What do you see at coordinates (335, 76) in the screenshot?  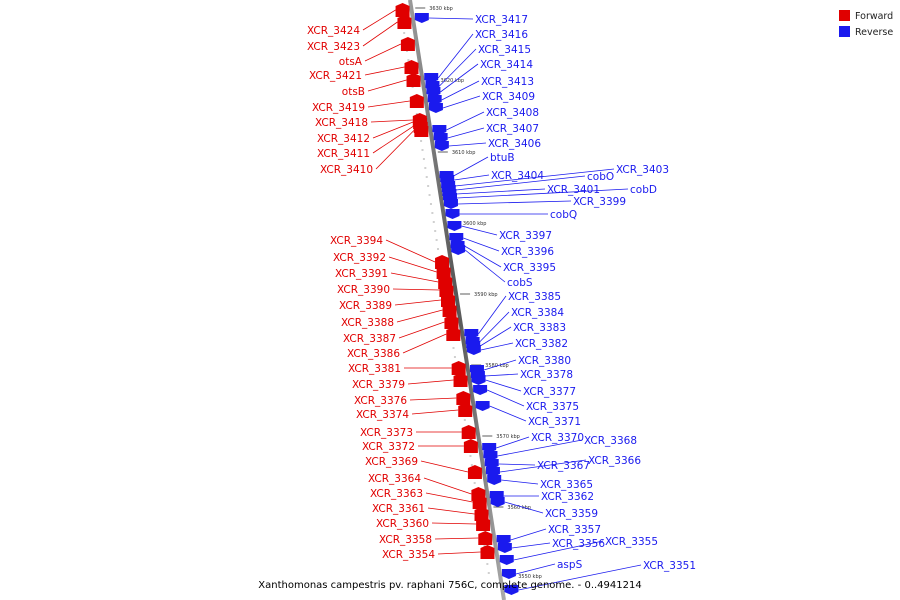 I see `forward-gene-label: XCR_3421` at bounding box center [335, 76].